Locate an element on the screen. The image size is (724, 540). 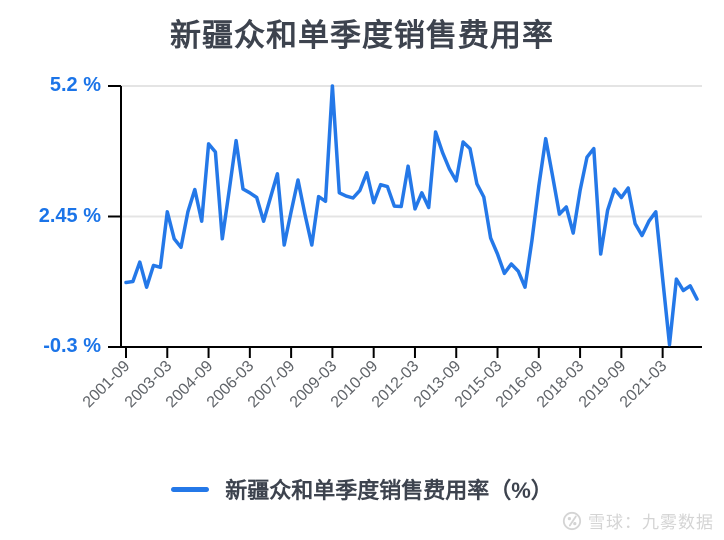
legend-line-swatch is located at coordinates (190, 489).